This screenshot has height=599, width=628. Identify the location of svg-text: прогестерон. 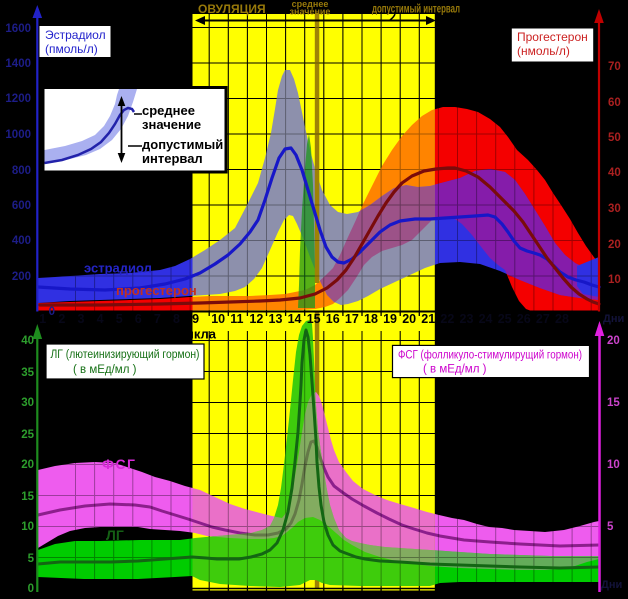
(156, 290).